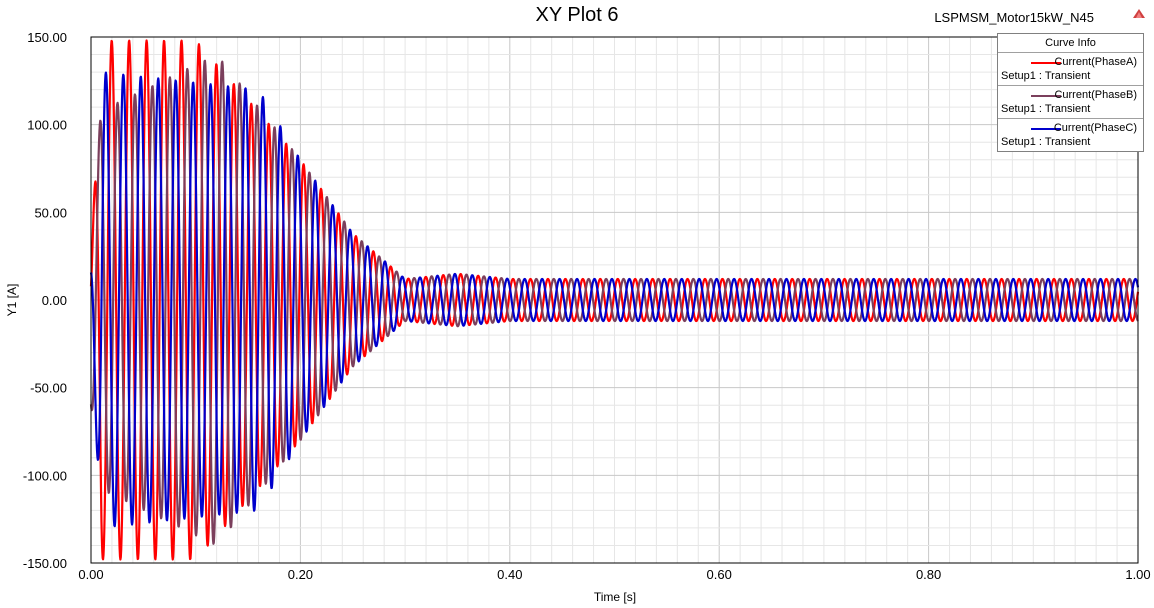  I want to click on legend-item-phase-c: Current(PhaseC) Setup1 : Transient, so click(1070, 135).